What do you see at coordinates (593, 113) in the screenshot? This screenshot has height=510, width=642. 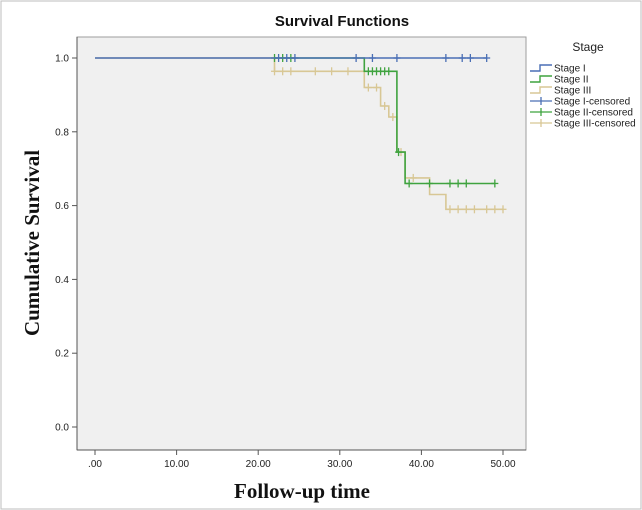 I see `legend-label: Stage II-censored` at bounding box center [593, 113].